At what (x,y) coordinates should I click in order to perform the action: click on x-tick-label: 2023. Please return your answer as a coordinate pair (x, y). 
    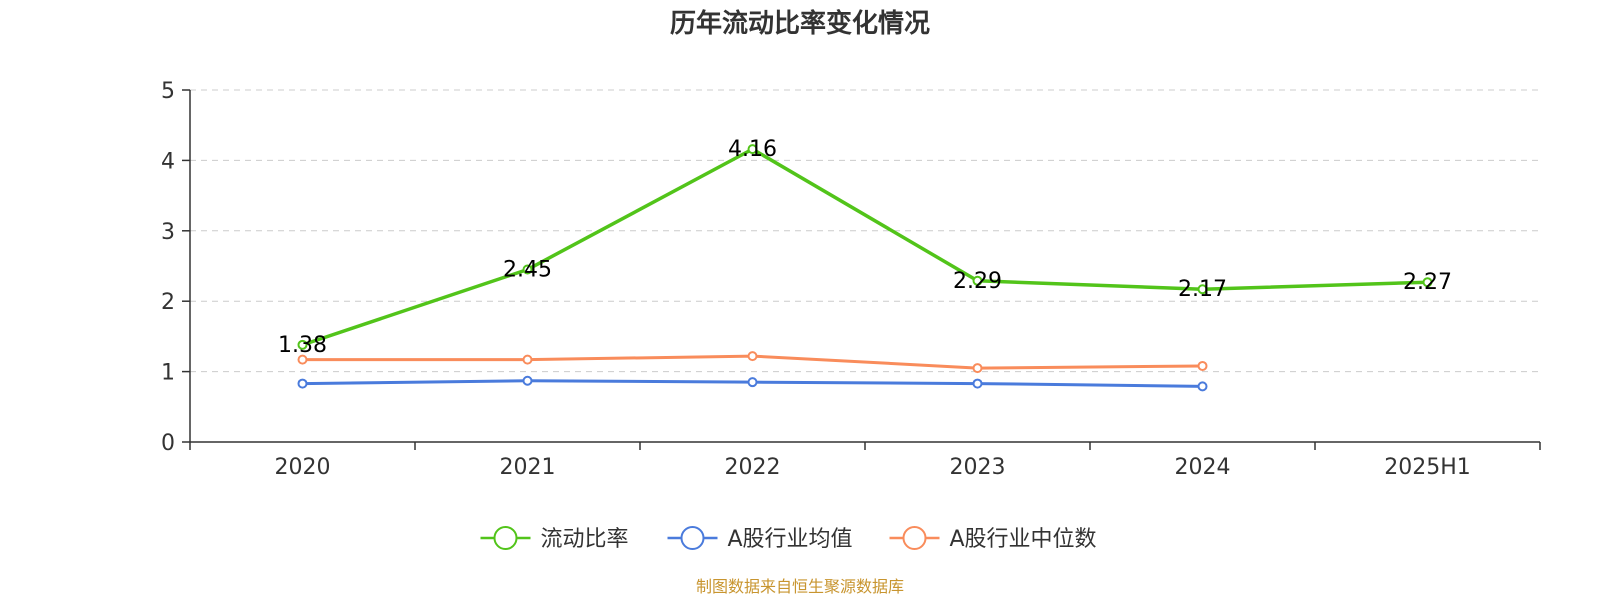
    Looking at the image, I should click on (978, 467).